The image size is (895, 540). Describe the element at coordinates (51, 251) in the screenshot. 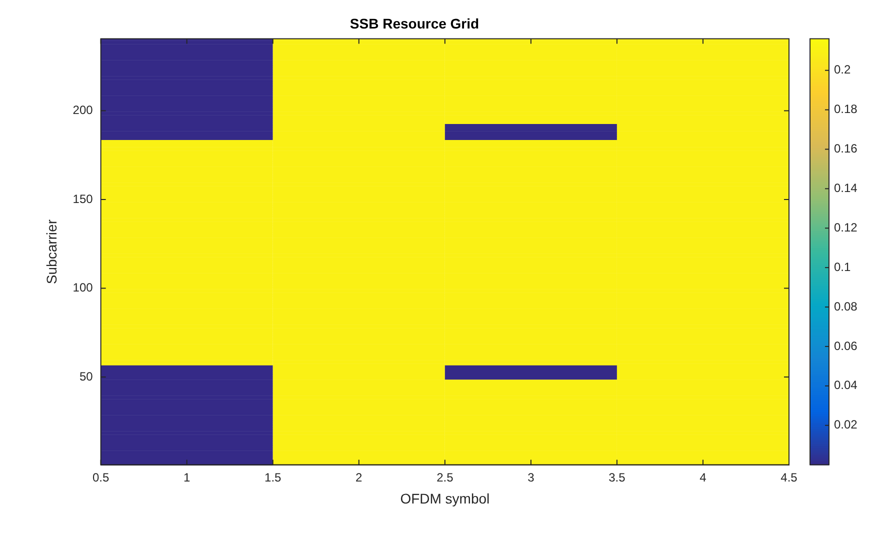

I see `y-axis-title: Subcarrier` at that location.